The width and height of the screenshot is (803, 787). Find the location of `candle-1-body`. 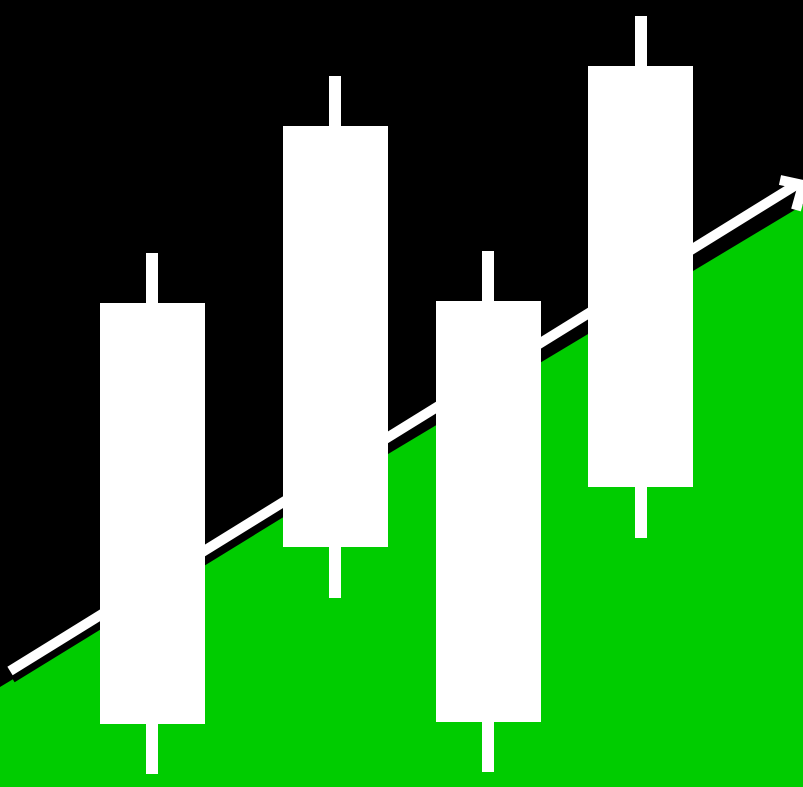

candle-1-body is located at coordinates (152, 513).